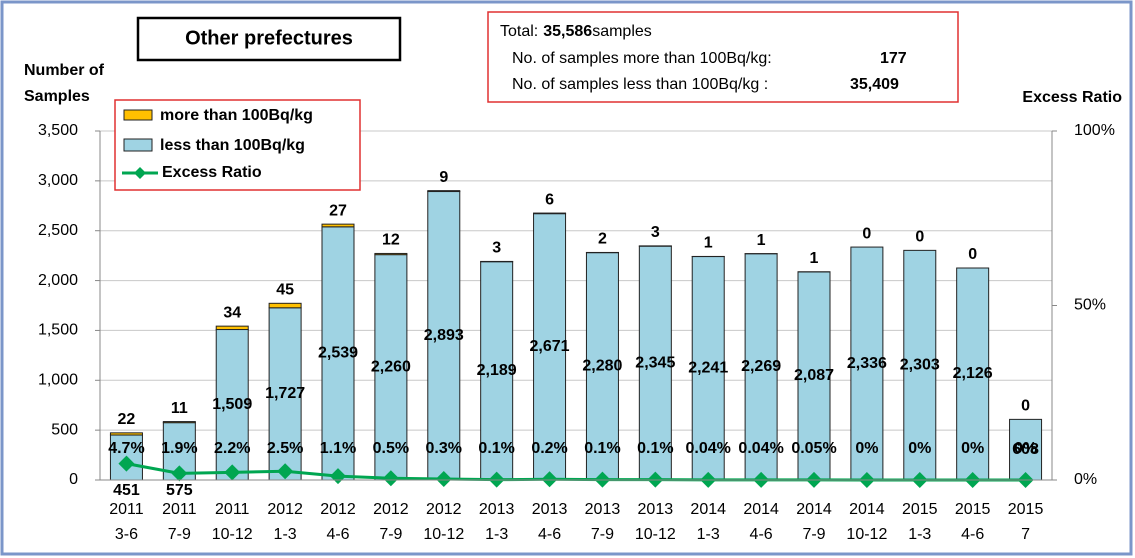 This screenshot has width=1135, height=558. Describe the element at coordinates (576, 472) in the screenshot. I see `ratio-line` at that location.